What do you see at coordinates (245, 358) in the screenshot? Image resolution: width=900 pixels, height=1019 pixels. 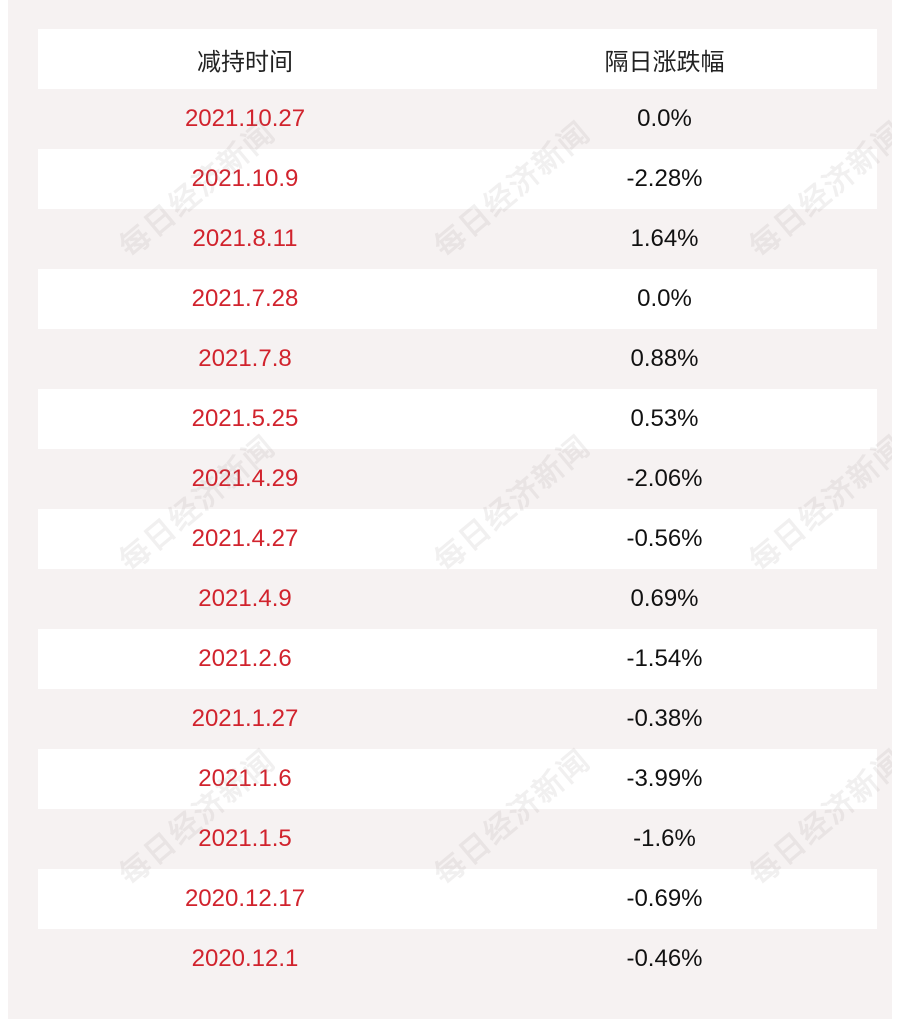 I see `reduction-date-cell: 2021.7.8` at bounding box center [245, 358].